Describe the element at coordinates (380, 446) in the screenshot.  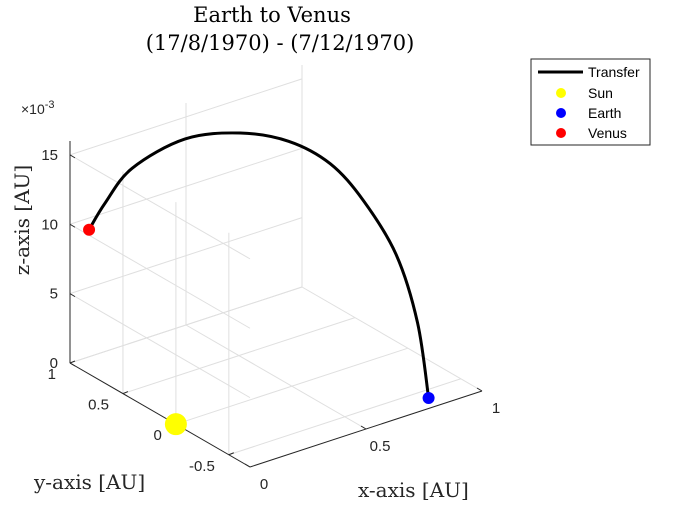
I see `x-tick-label: 0.5` at that location.